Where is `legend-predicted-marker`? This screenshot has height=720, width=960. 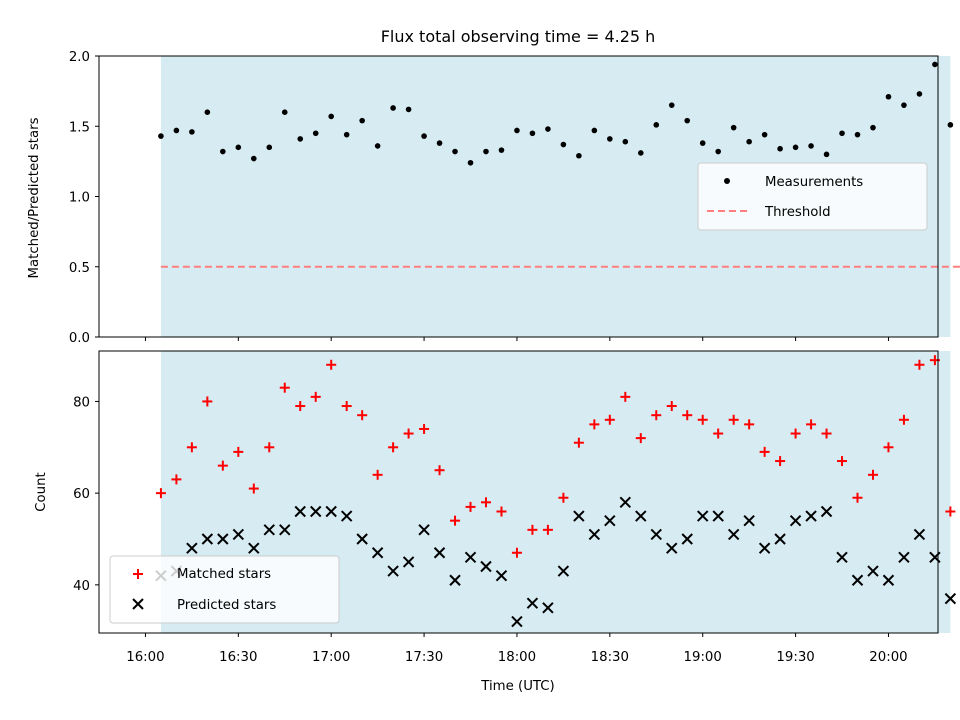 legend-predicted-marker is located at coordinates (138, 604).